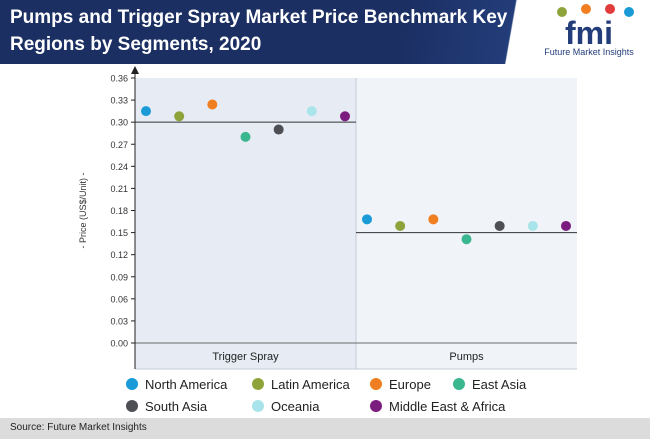 The image size is (650, 439). Describe the element at coordinates (119, 255) in the screenshot. I see `y-tick-label: 0.12` at that location.